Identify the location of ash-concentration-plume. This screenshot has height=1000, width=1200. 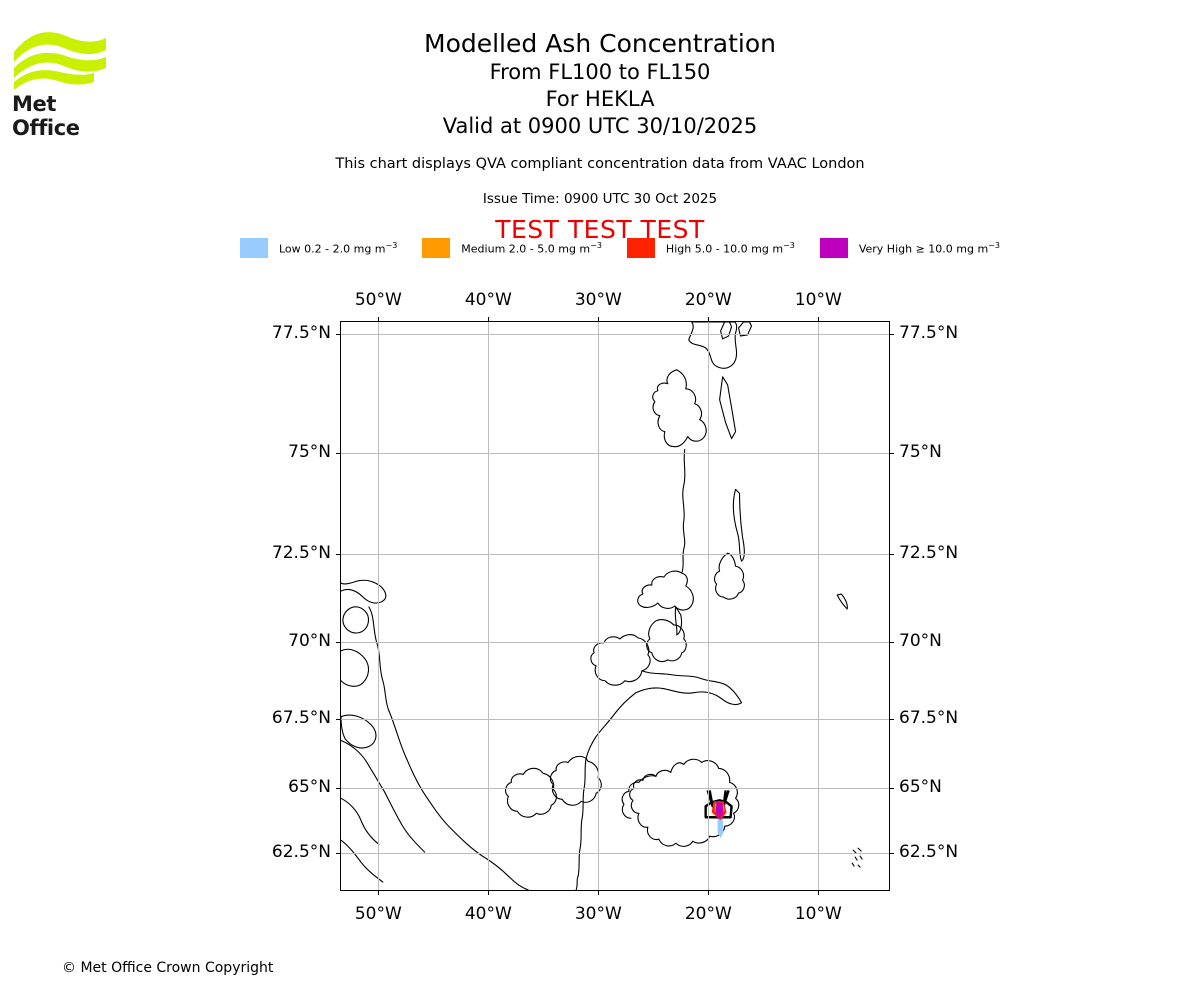
(718, 814).